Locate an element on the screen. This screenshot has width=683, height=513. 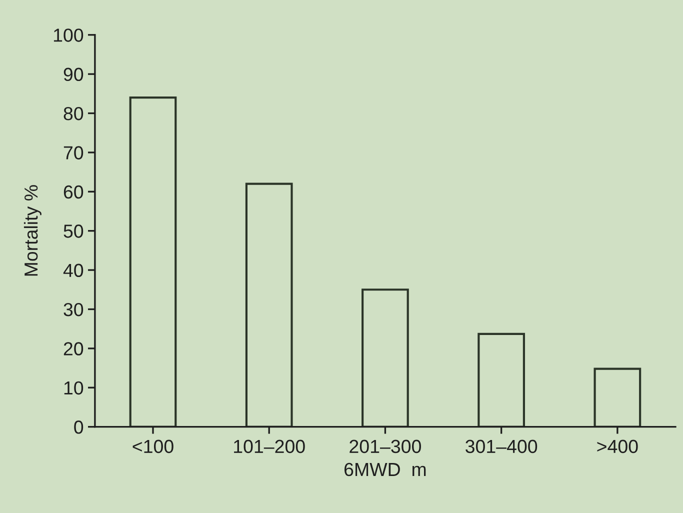
x-tick-label: 201–300 is located at coordinates (385, 447).